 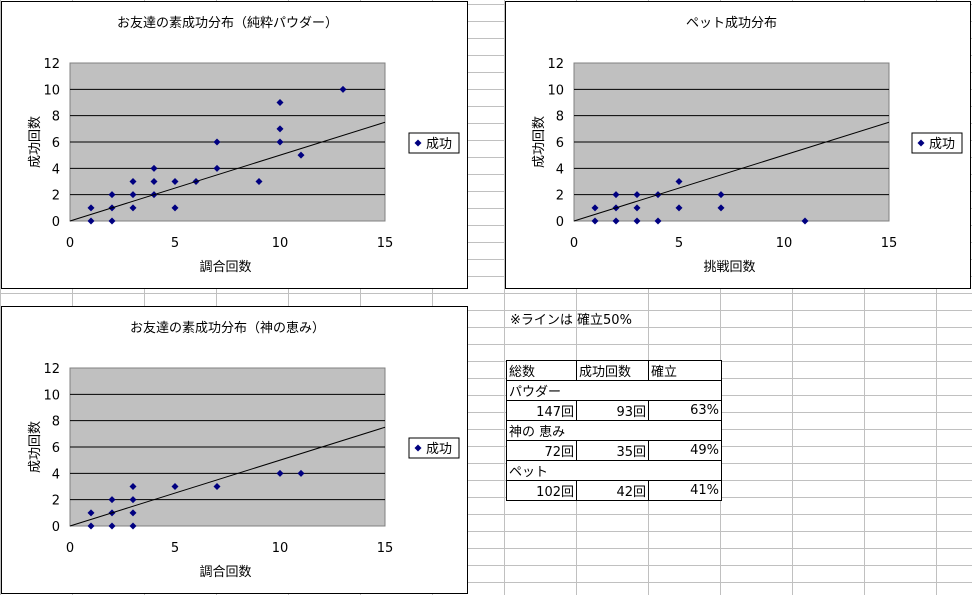 I want to click on stats-category-row: 神の 恵み, so click(x=614, y=430).